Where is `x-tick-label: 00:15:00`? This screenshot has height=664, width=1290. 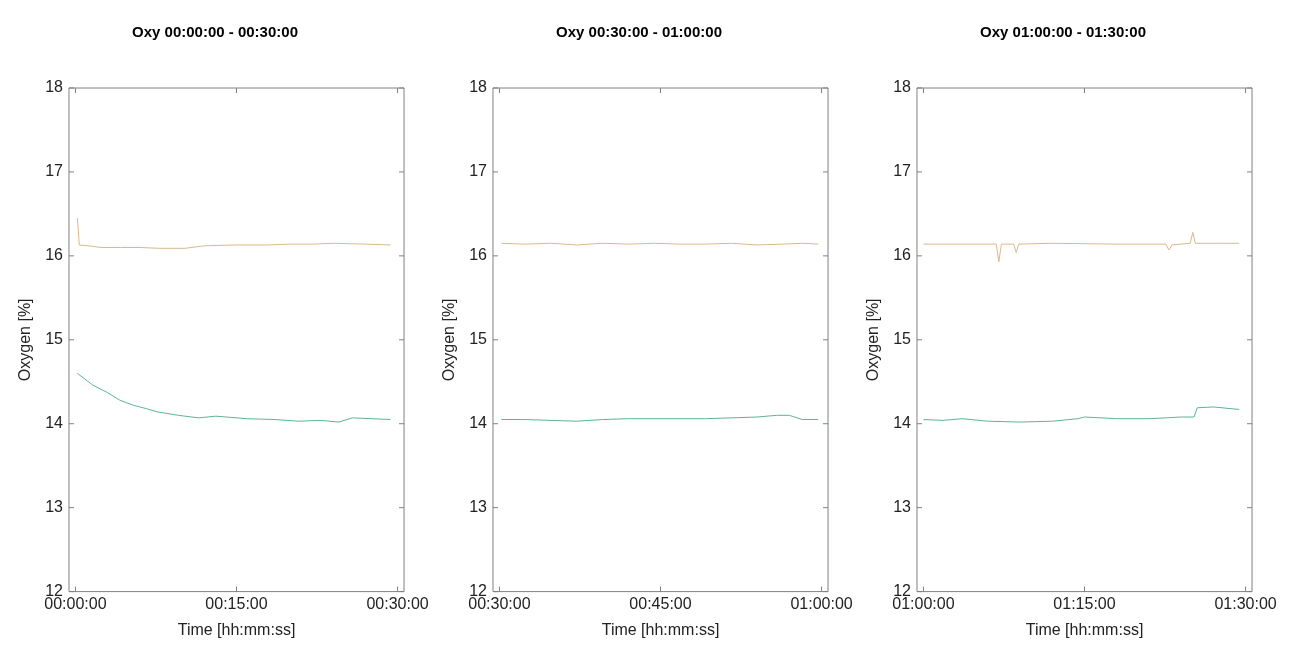 x-tick-label: 00:15:00 is located at coordinates (236, 603).